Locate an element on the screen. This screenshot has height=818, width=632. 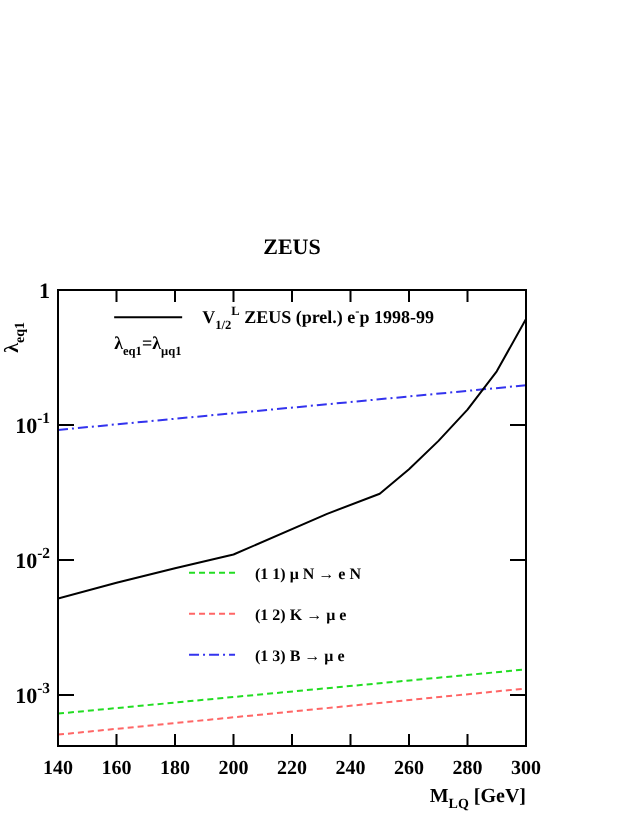
chart-title: ZEUS is located at coordinates (292, 248).